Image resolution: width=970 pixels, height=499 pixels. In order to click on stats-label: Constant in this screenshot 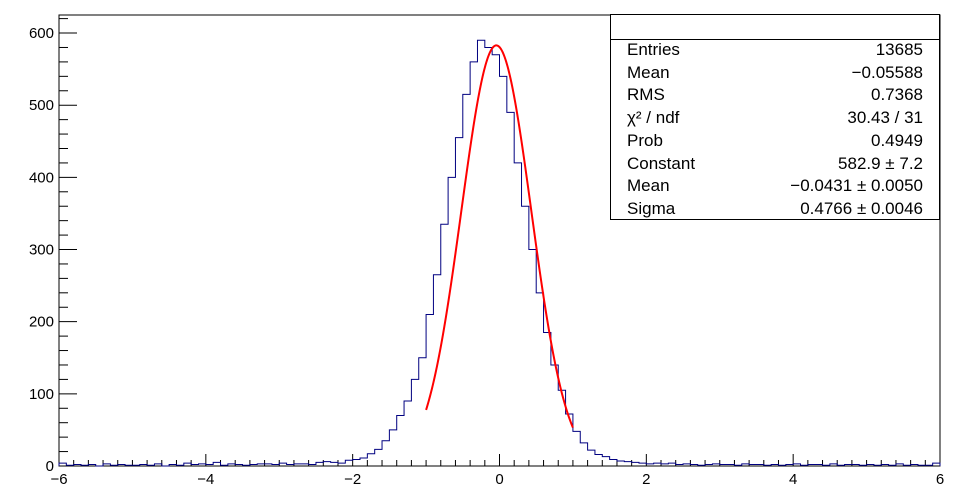, I will do `click(661, 163)`.